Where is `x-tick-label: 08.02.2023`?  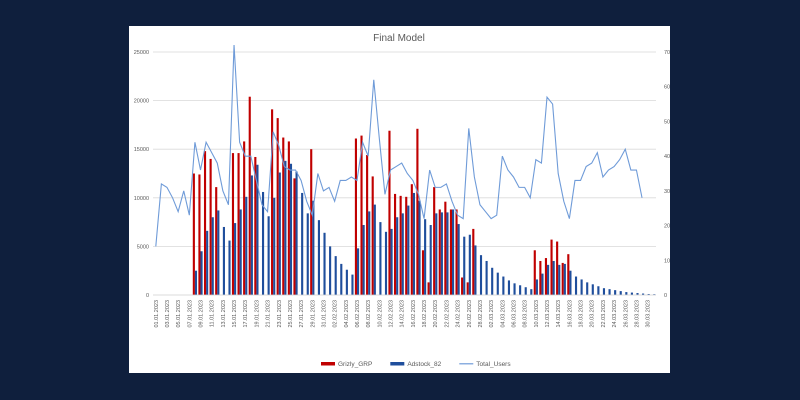 x-tick-label: 08.02.2023 is located at coordinates (369, 314).